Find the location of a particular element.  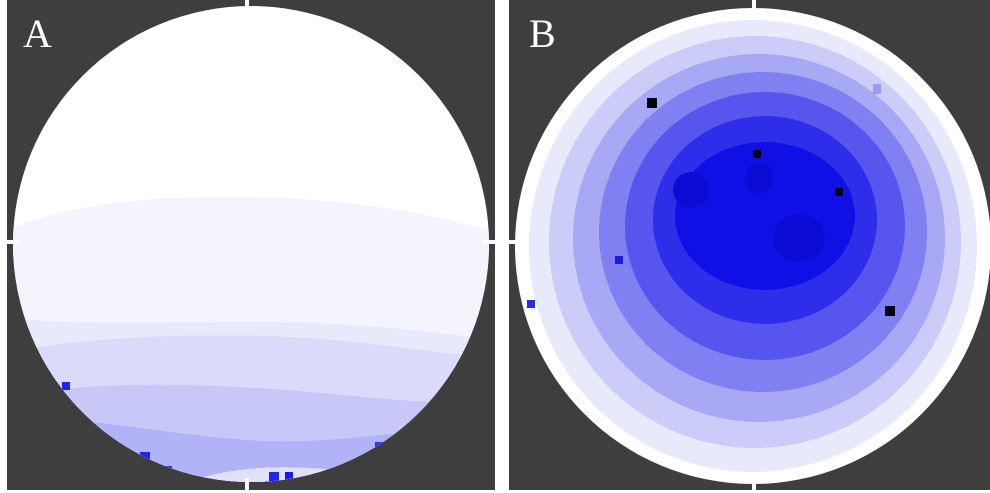

panel-b-label: B is located at coordinates (542, 33).